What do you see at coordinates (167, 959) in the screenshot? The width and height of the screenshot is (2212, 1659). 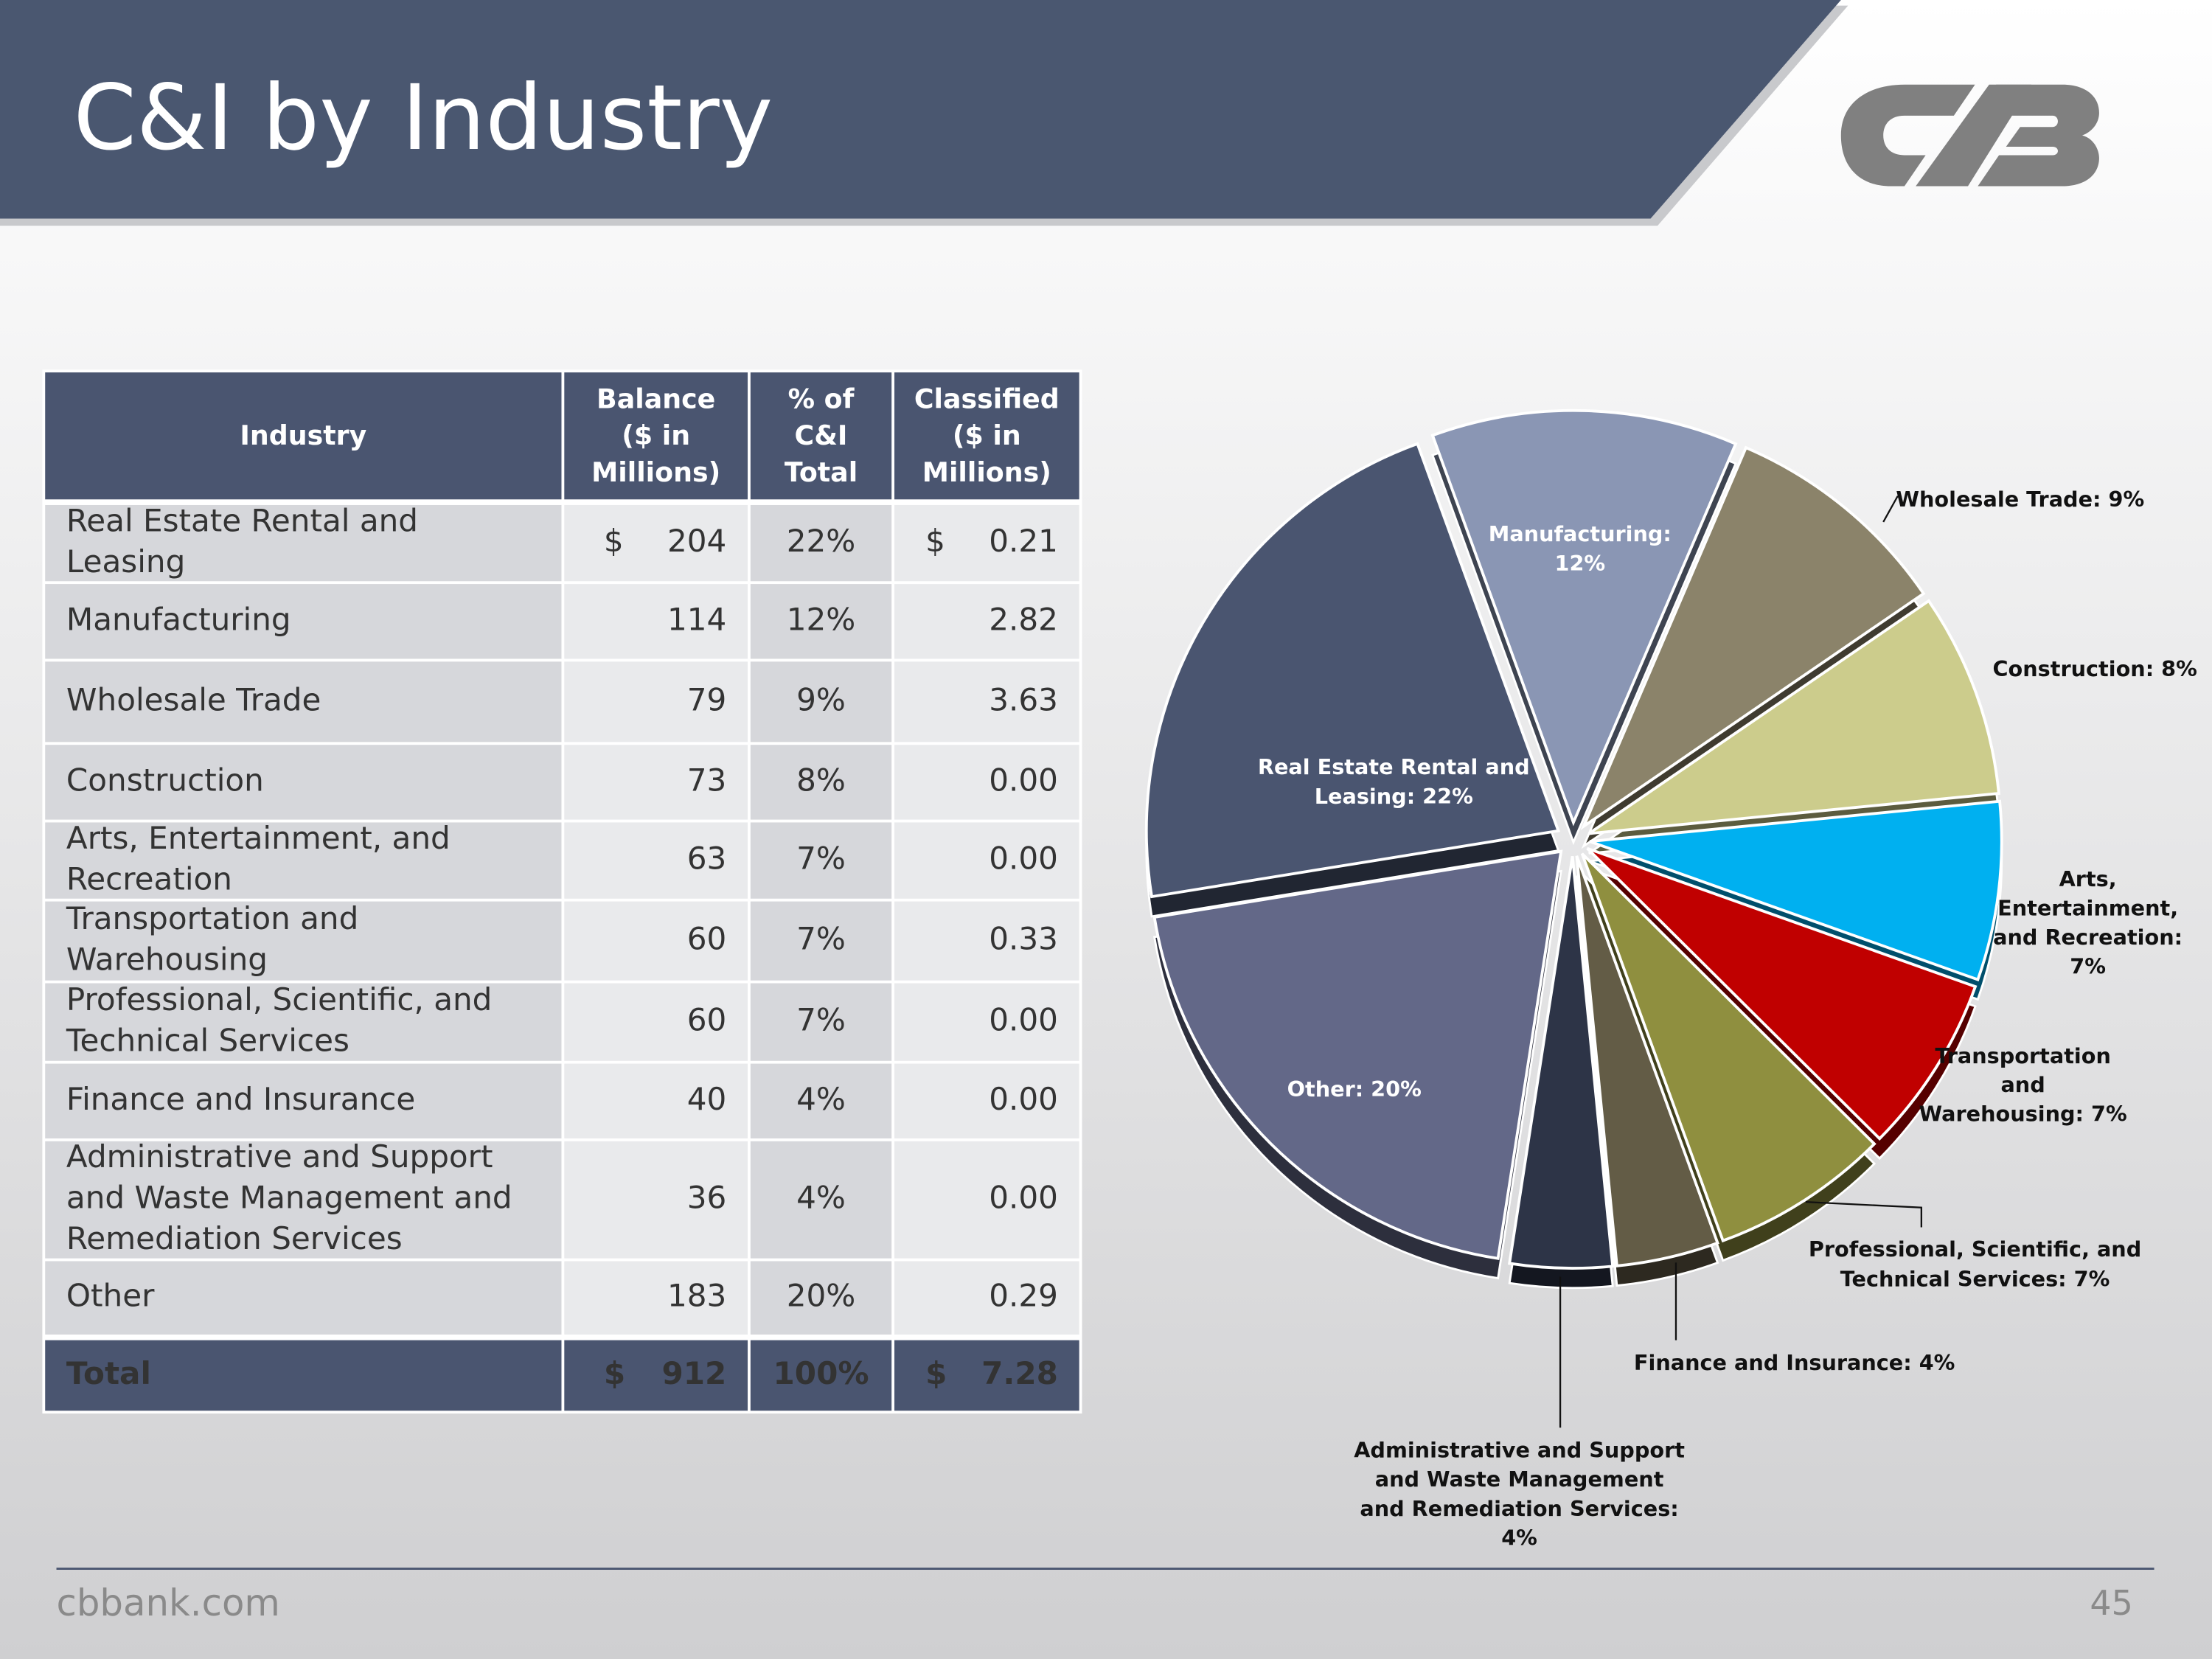 I see `industry-name: Warehousing` at bounding box center [167, 959].